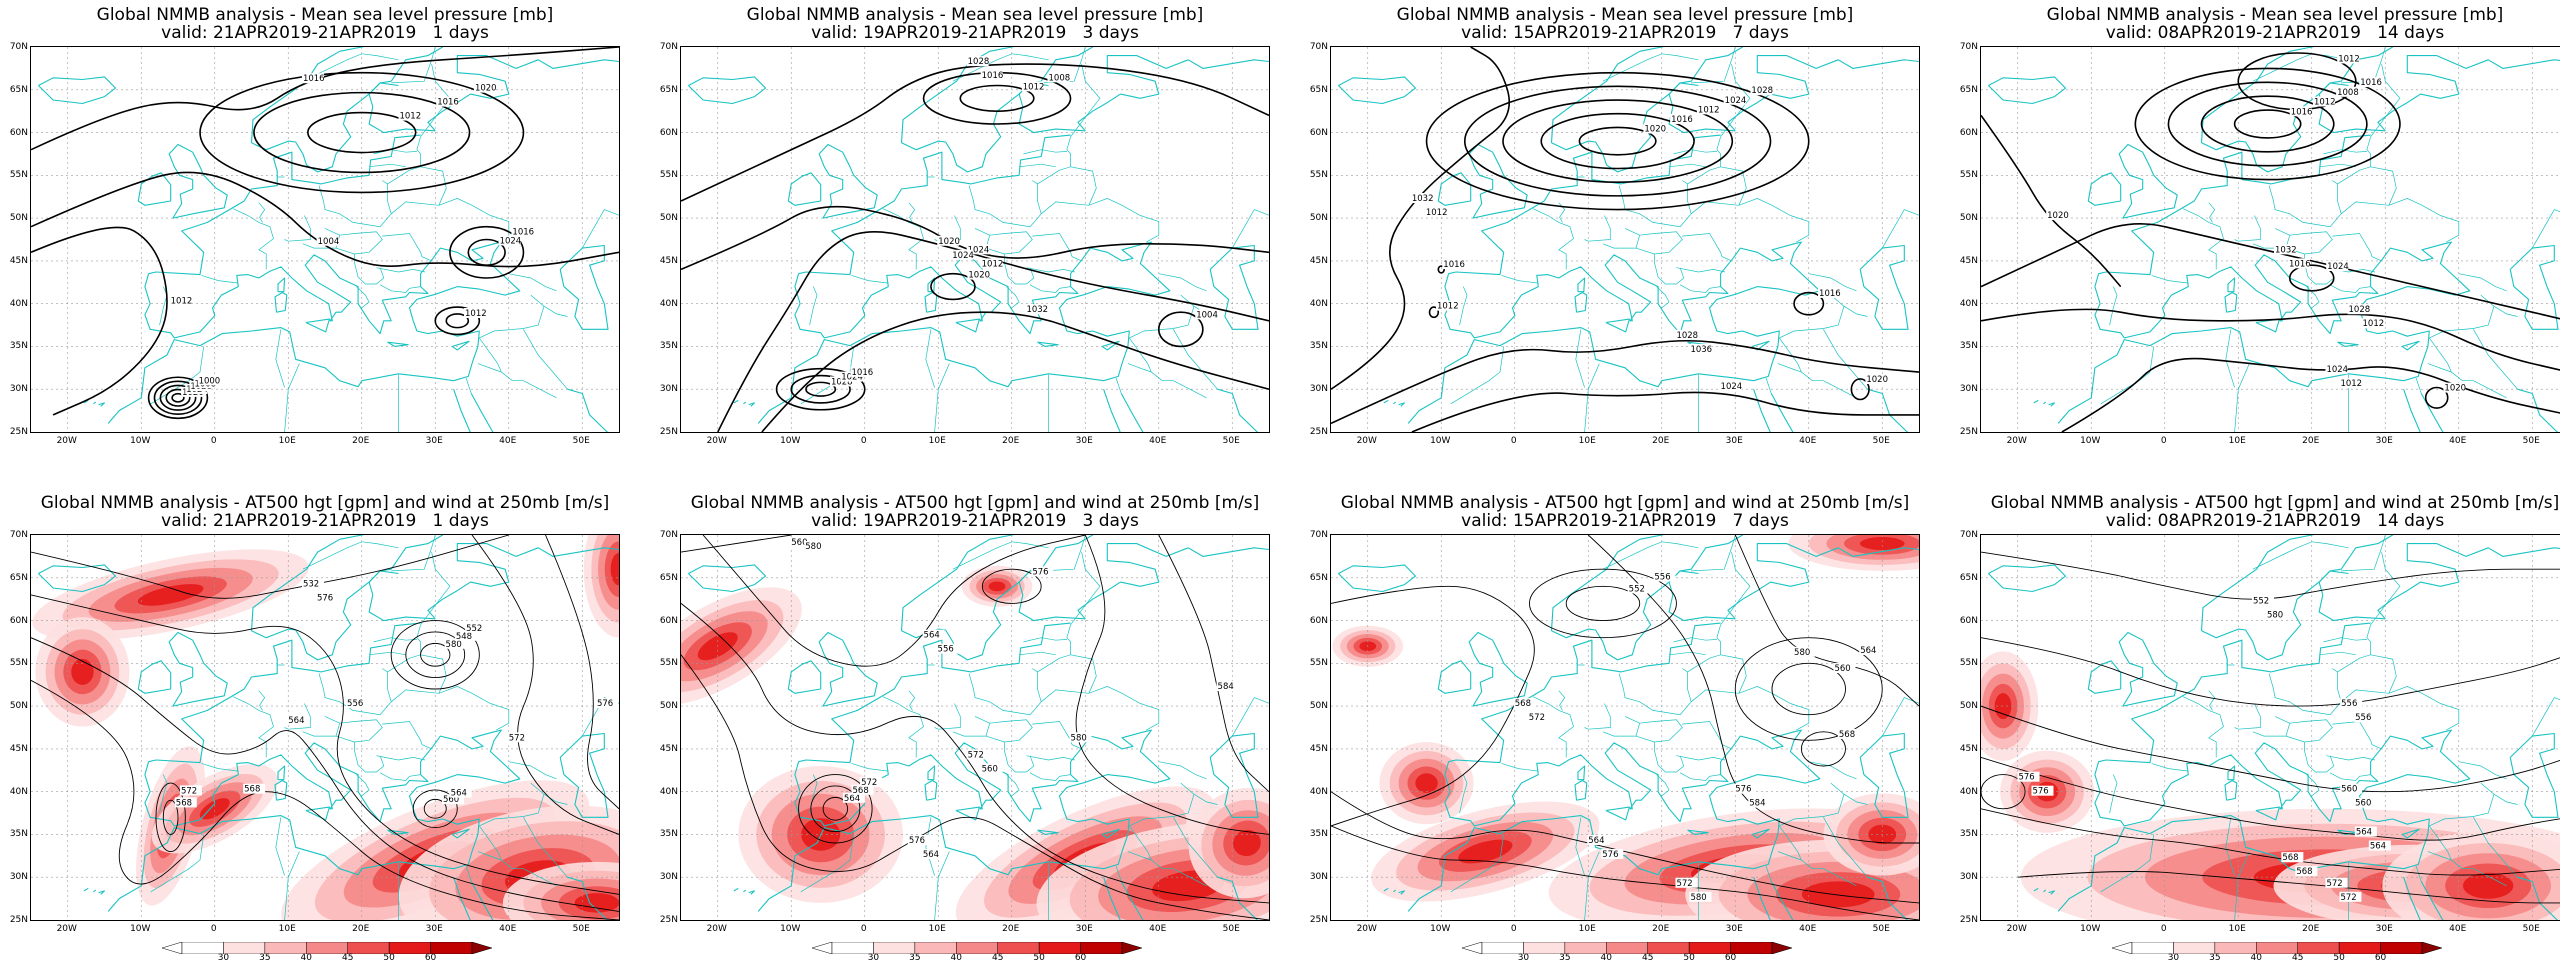  I want to click on panel-valid-dates: valid: 08APR2019-21APR2019 14 days, so click(2275, 521).